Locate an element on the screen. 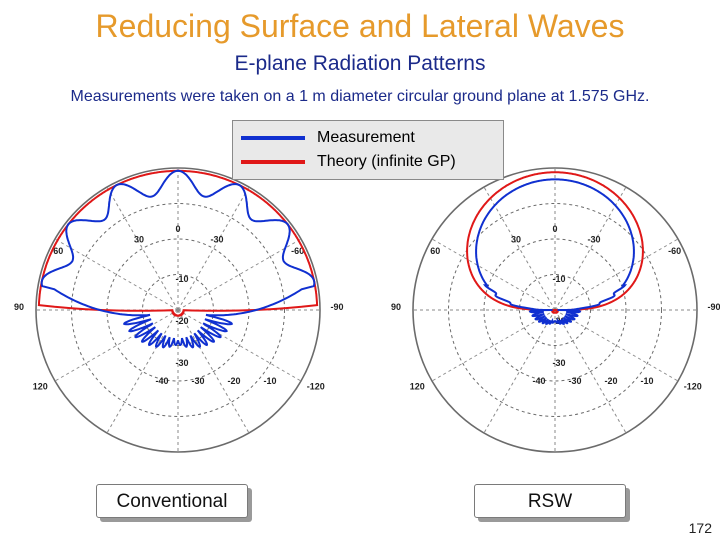 This screenshot has width=720, height=540. legend-label: Measurement is located at coordinates (366, 137).